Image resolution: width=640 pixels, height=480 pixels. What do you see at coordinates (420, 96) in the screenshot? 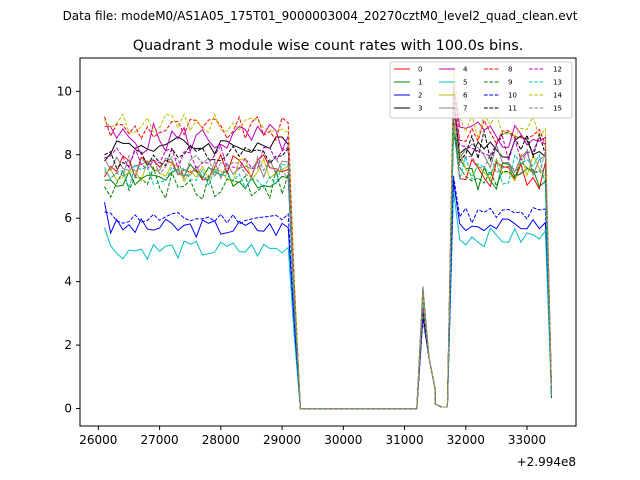
I see `legend-label-2: 2` at bounding box center [420, 96].